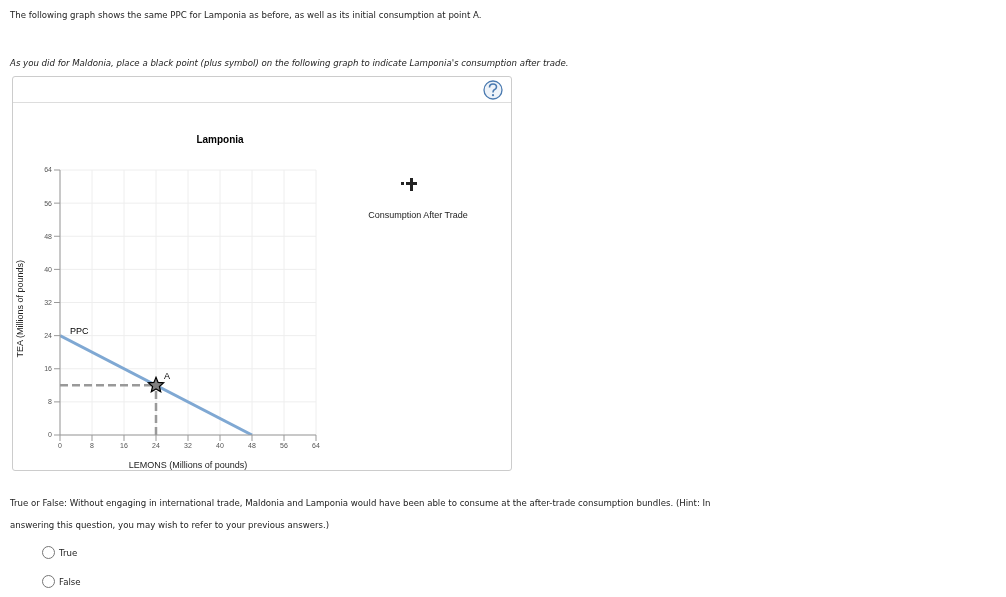  I want to click on x-axis-title: LEMONS (Millions of pounds), so click(188, 465).